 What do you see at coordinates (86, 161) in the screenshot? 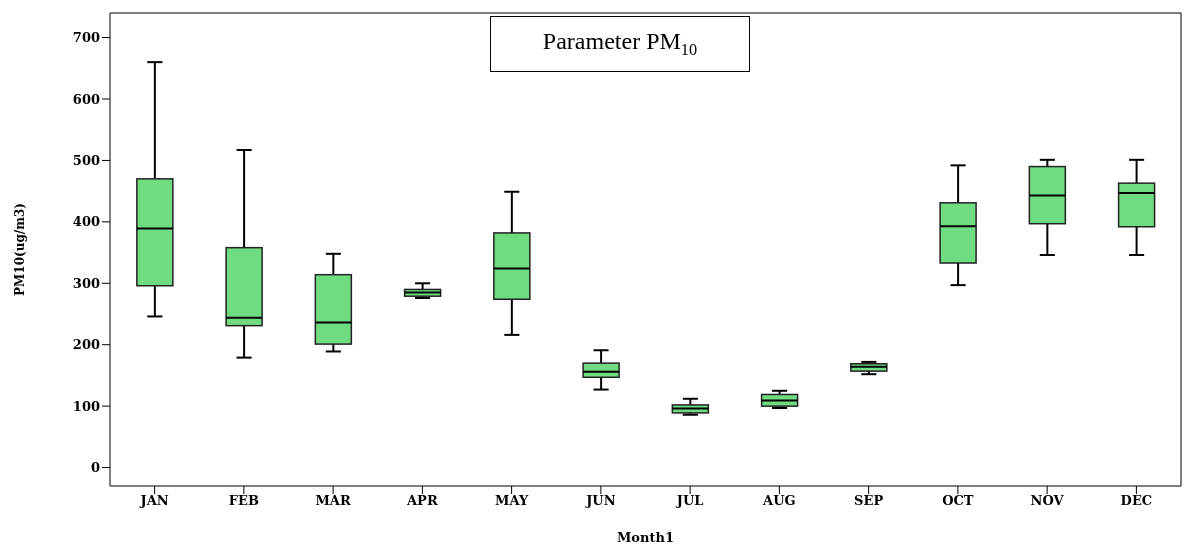
I see `y-tick-label: 500` at bounding box center [86, 161].